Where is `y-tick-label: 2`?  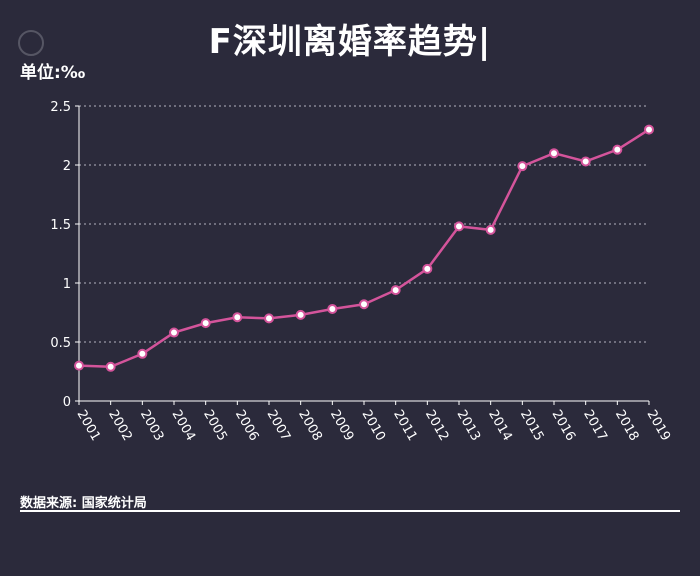
y-tick-label: 2 is located at coordinates (67, 166).